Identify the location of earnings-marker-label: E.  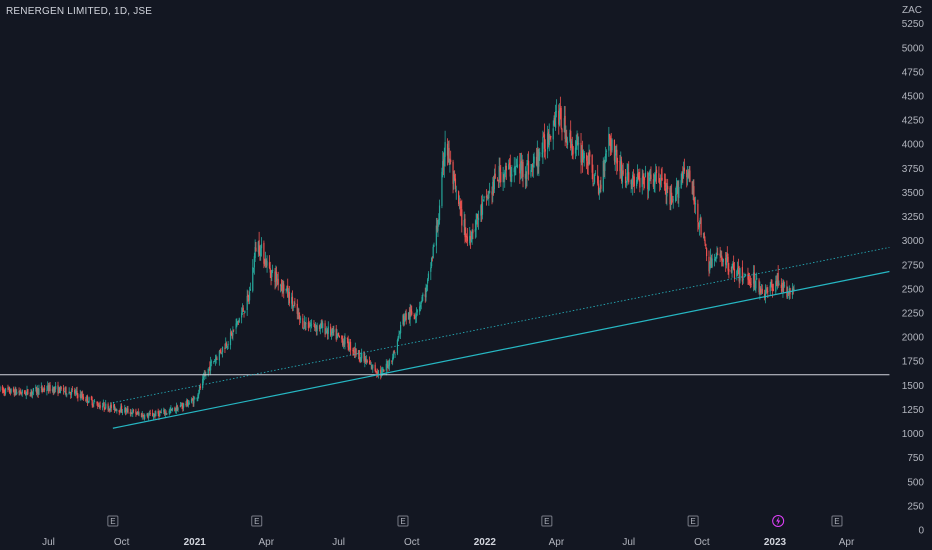
(256, 521).